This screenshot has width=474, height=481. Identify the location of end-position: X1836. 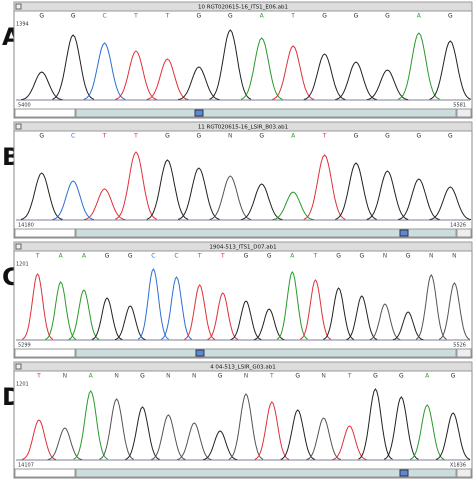
(458, 466).